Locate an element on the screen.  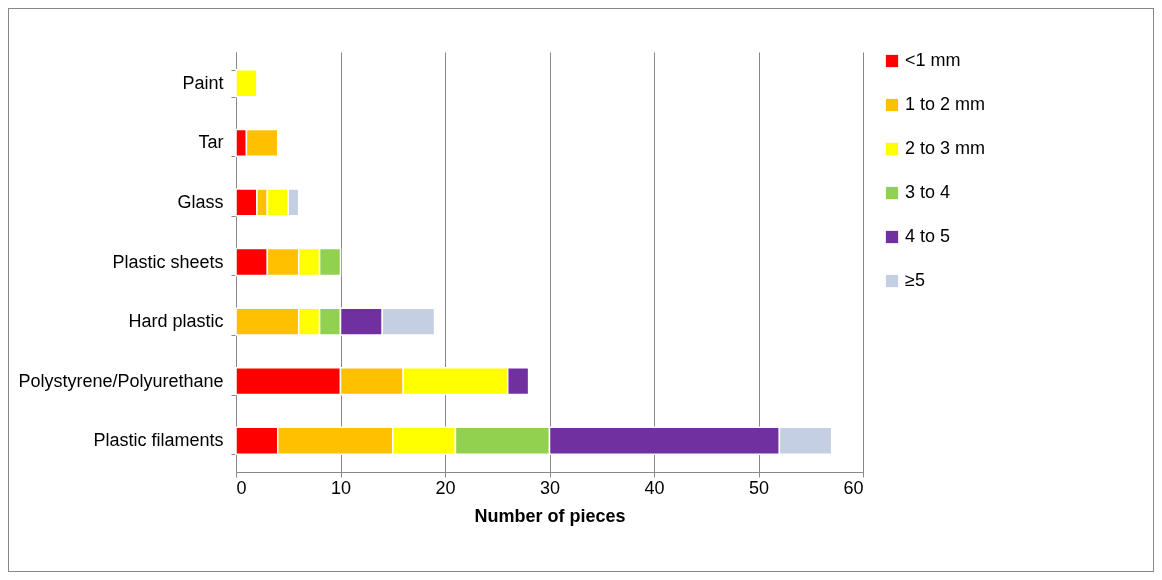
legend-label: 2 to 3 mm is located at coordinates (945, 148).